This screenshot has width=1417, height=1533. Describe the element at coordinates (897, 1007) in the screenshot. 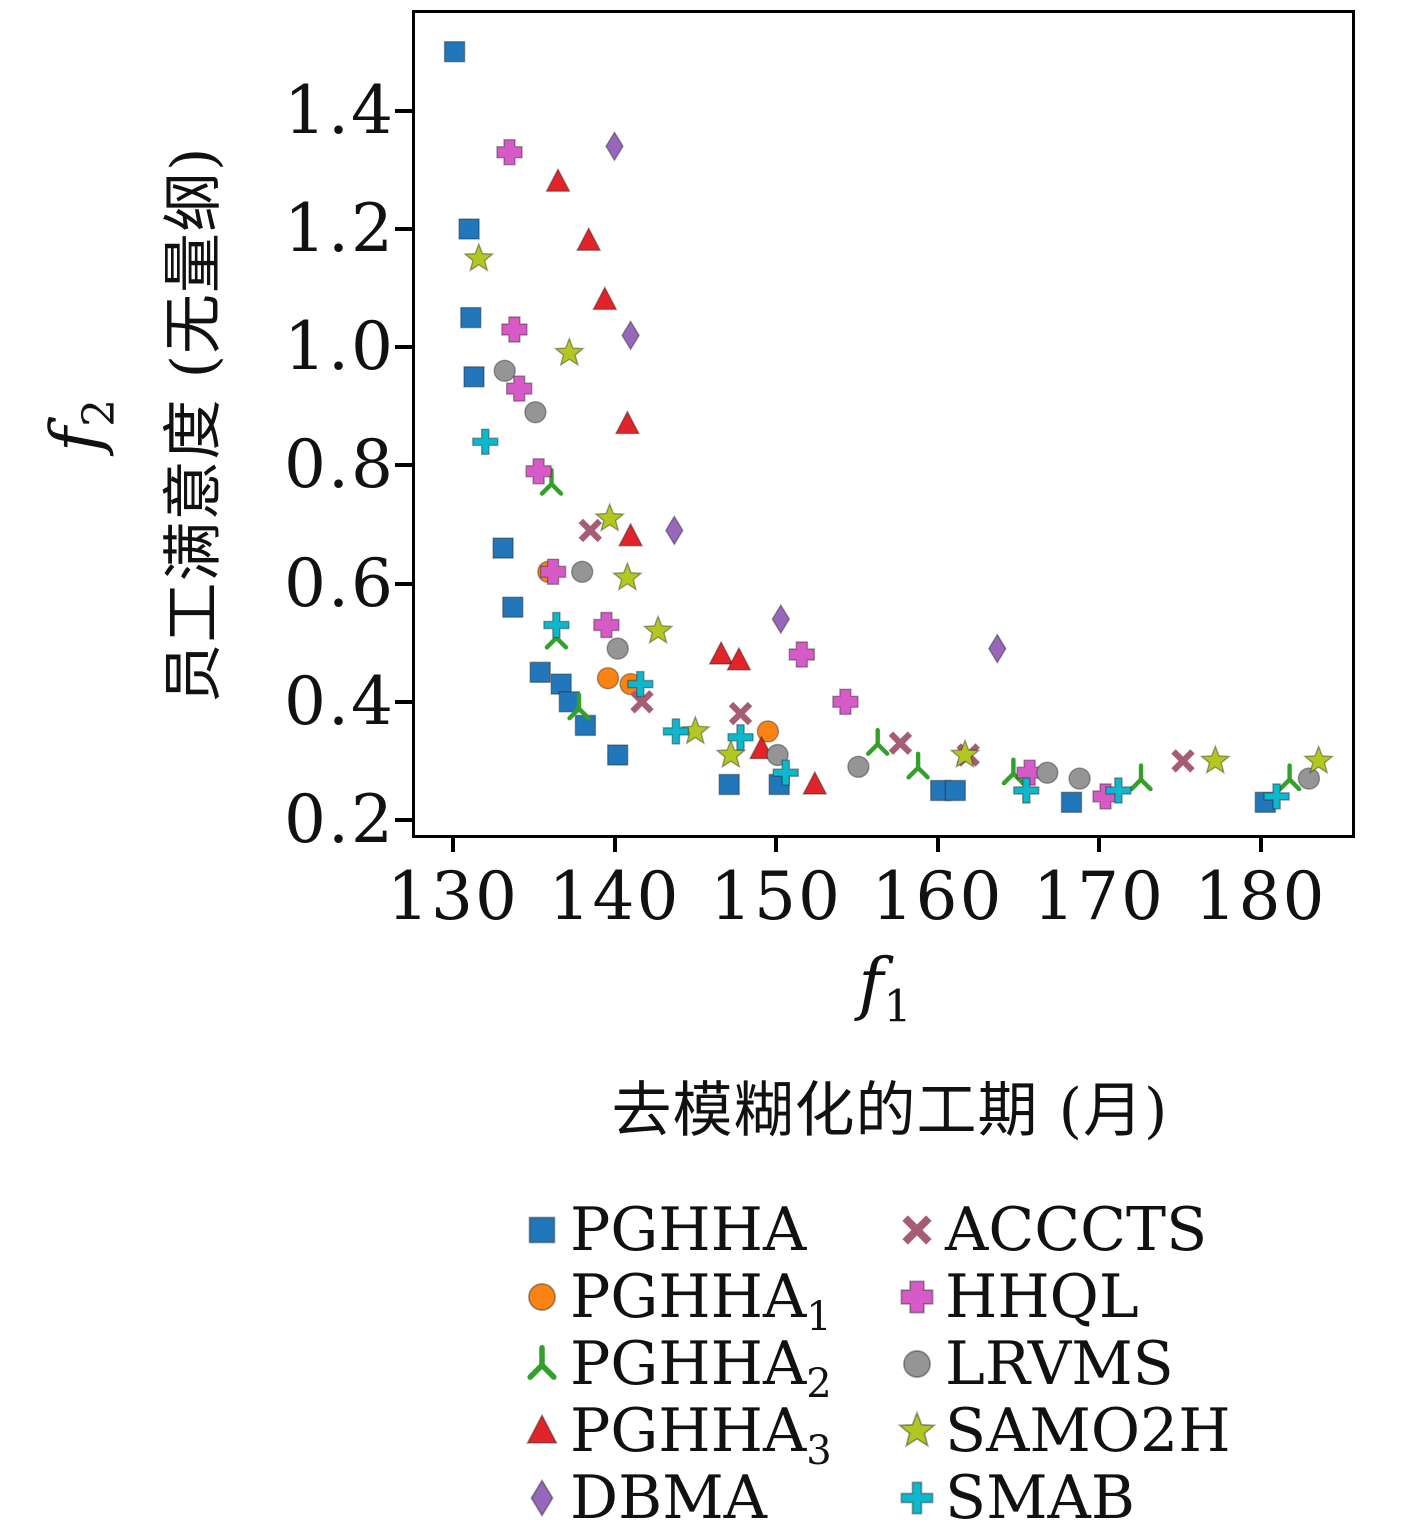

I see `x-var-subscript: 1` at that location.